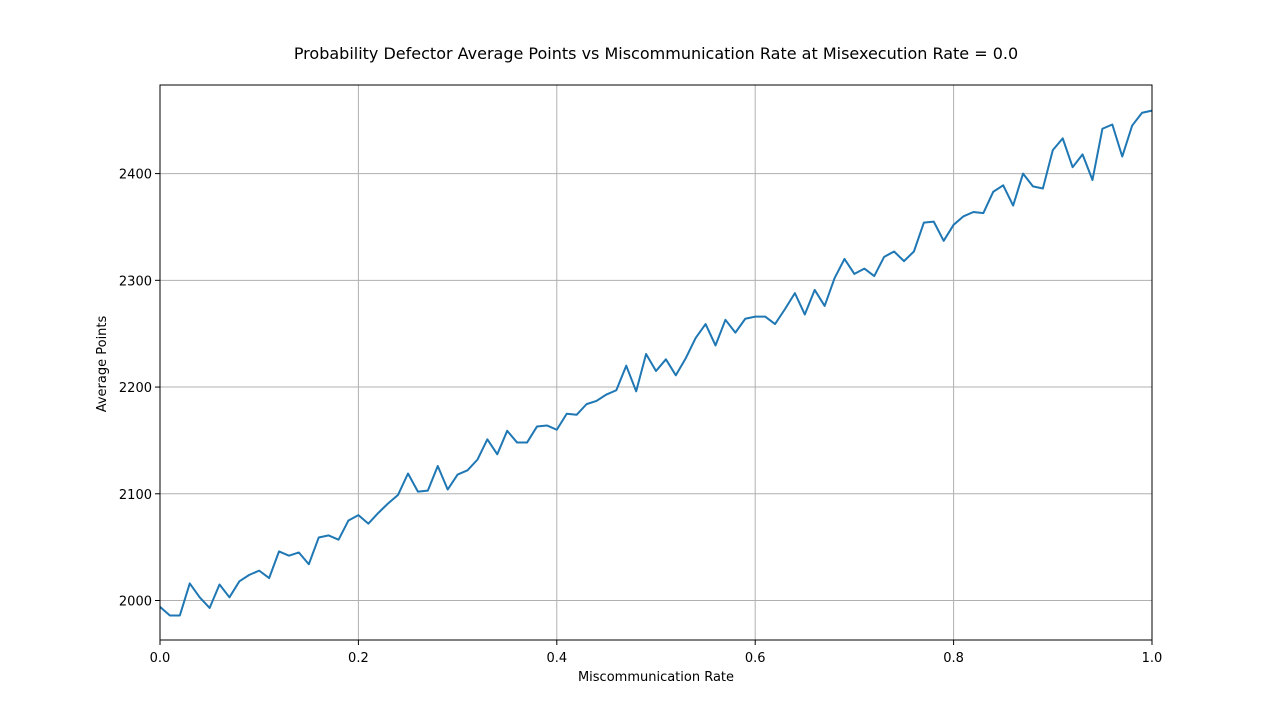 Image resolution: width=1280 pixels, height=719 pixels. Describe the element at coordinates (135, 175) in the screenshot. I see `y-tick-label: 2400` at that location.